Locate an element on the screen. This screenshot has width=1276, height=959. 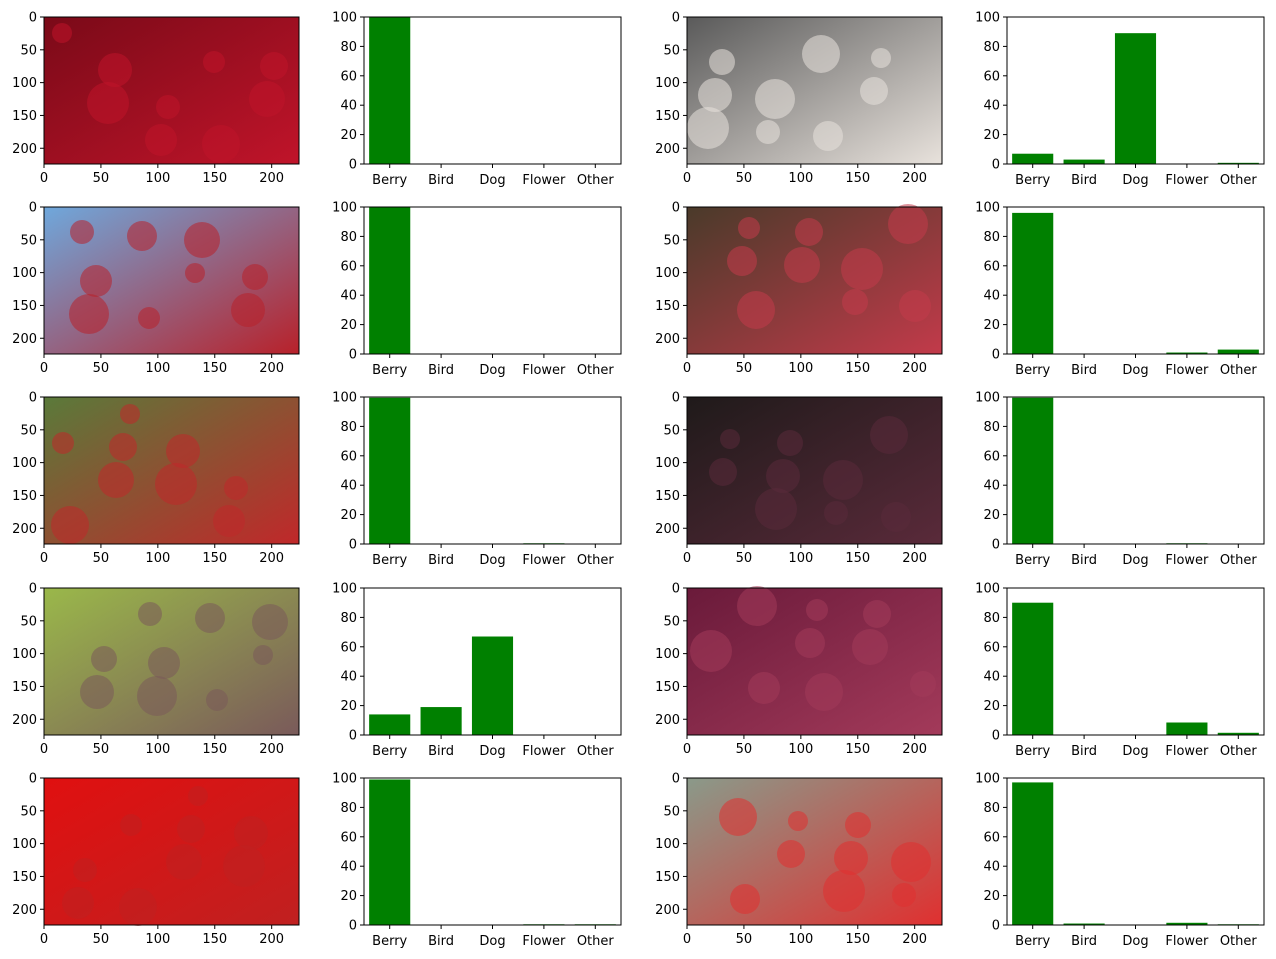
raspberries-closeup-photo is located at coordinates (814, 660).